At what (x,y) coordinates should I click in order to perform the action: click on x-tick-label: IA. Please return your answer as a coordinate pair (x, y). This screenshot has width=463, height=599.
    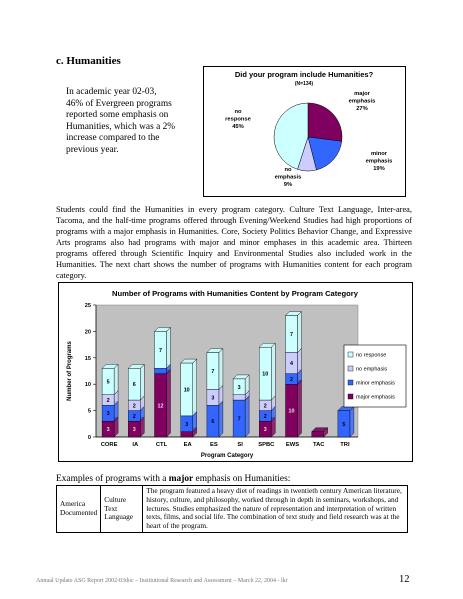
    Looking at the image, I should click on (135, 445).